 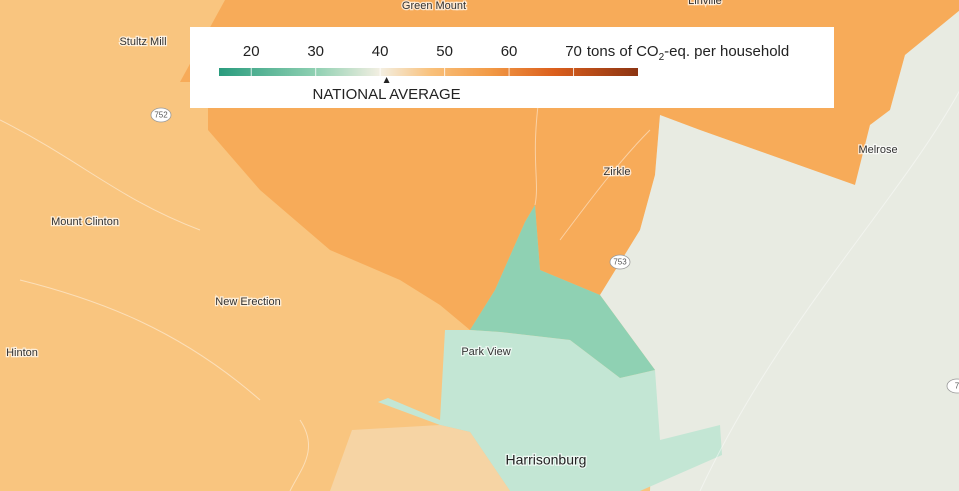 I want to click on legend-tick-label: 70, so click(x=573, y=51).